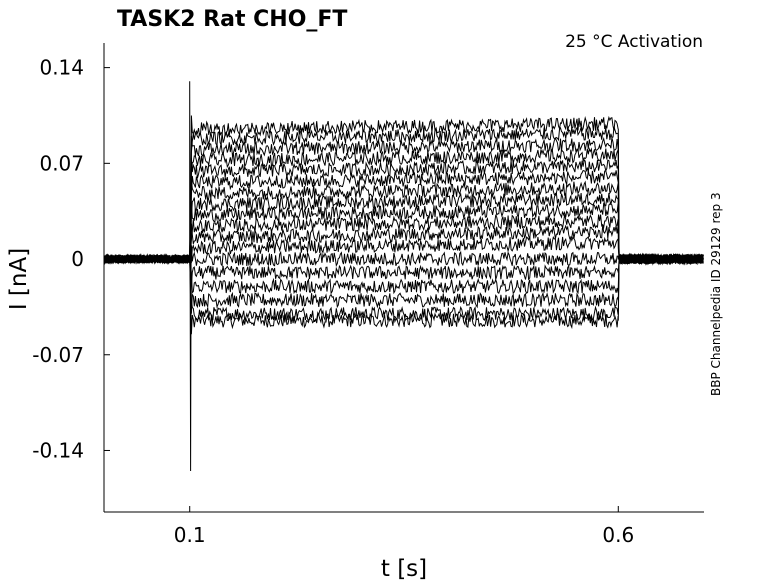 The height and width of the screenshot is (583, 778). Describe the element at coordinates (190, 535) in the screenshot. I see `x-tick-label: 0.1` at that location.